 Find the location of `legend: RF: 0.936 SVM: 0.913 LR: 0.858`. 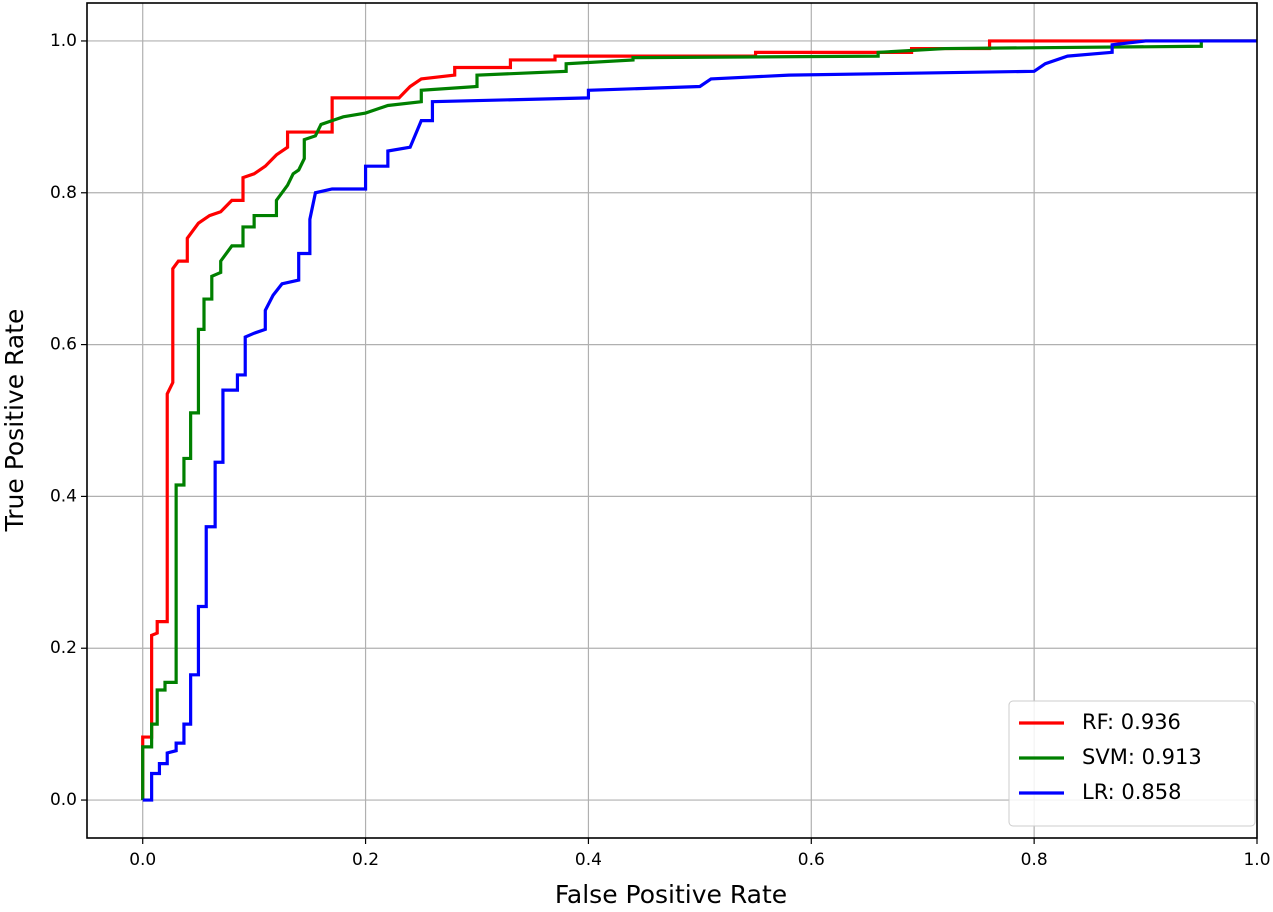

legend: RF: 0.936 SVM: 0.913 LR: 0.858 is located at coordinates (1132, 763).